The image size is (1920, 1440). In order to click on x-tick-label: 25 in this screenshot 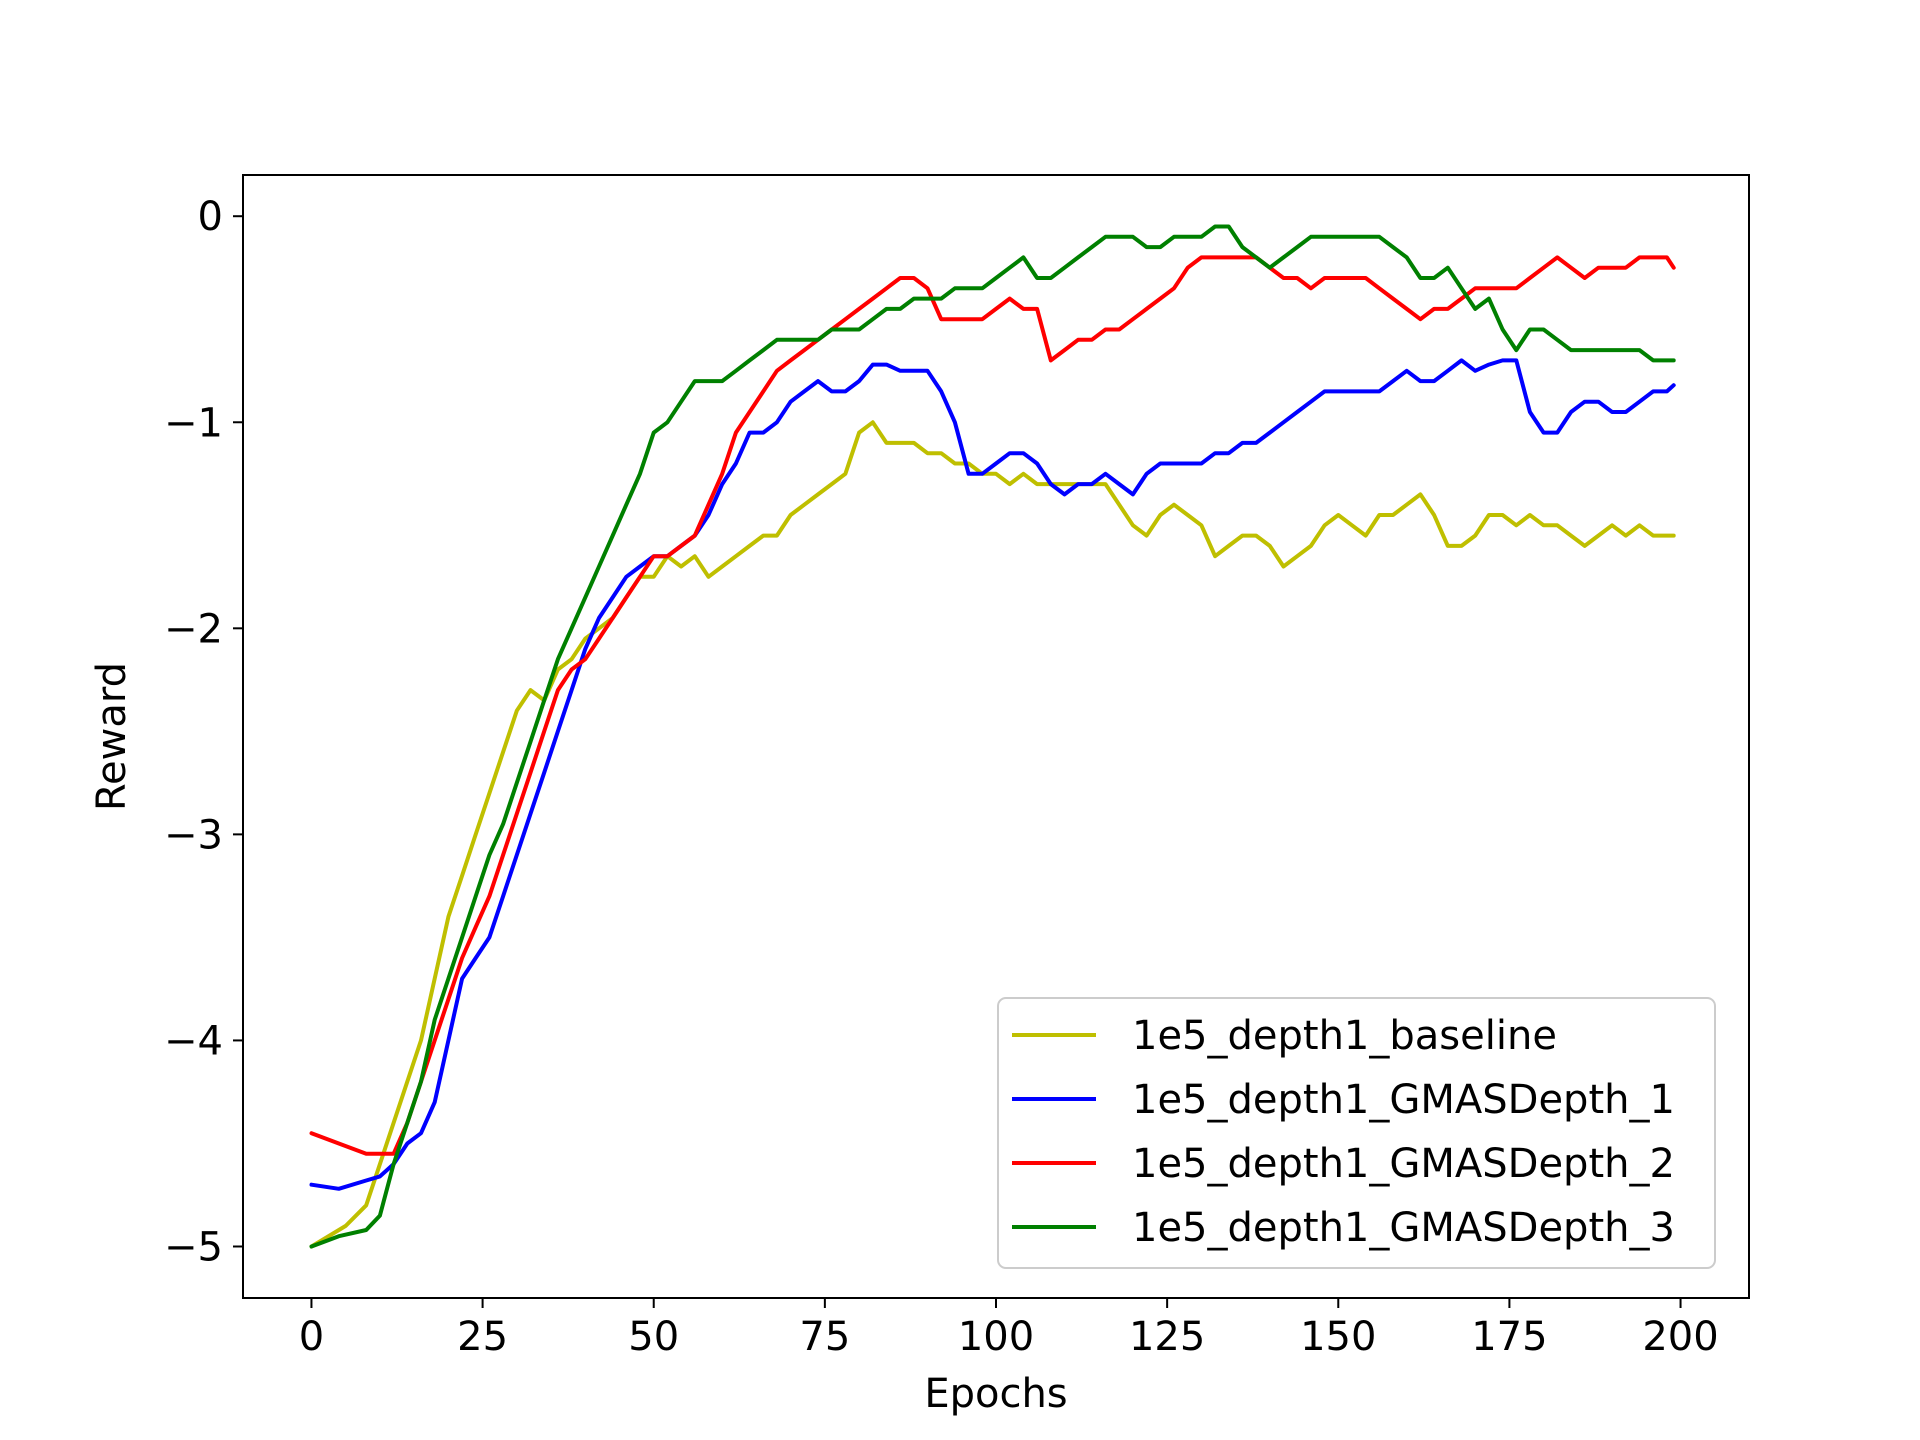, I will do `click(482, 1337)`.